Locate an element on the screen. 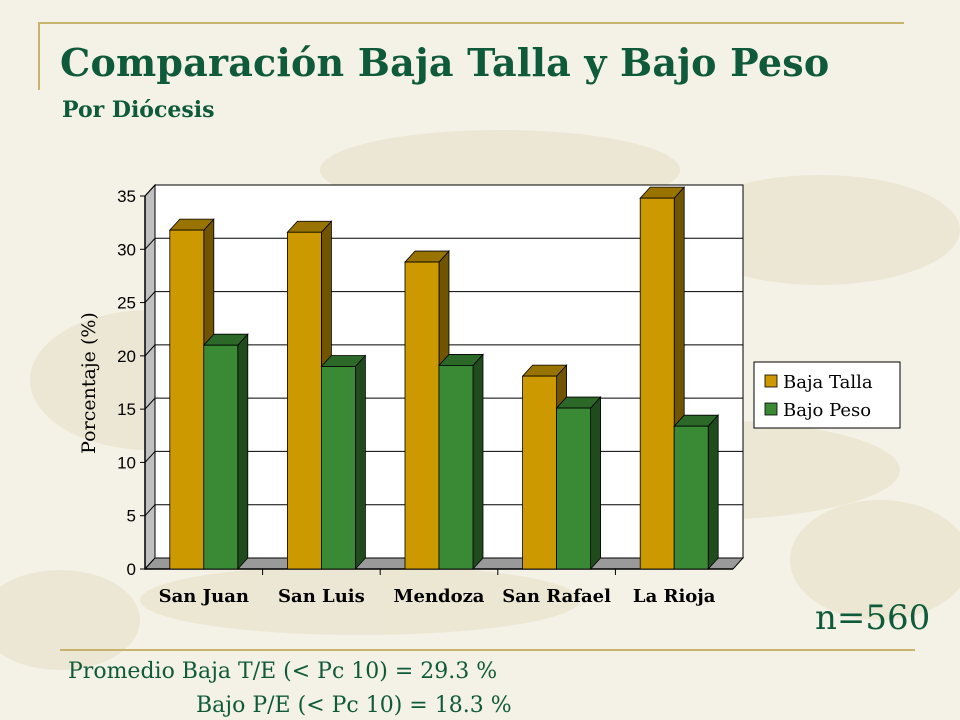 The width and height of the screenshot is (960, 720). stat-line-baja-talla: Promedio Baja T/E (< Pc 10) = 29.3 % is located at coordinates (283, 671).